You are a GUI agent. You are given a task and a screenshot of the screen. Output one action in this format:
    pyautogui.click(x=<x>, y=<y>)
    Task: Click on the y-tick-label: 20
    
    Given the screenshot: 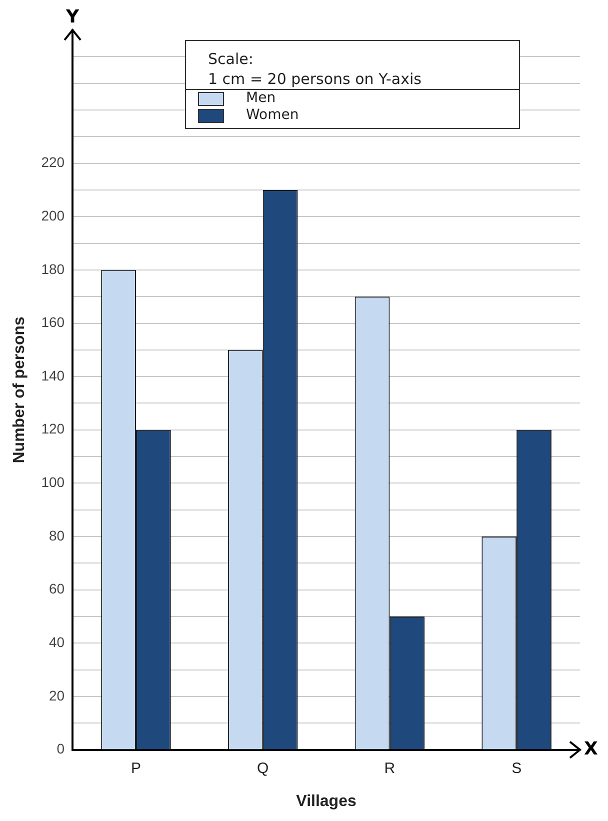 What is the action you would take?
    pyautogui.click(x=56, y=695)
    